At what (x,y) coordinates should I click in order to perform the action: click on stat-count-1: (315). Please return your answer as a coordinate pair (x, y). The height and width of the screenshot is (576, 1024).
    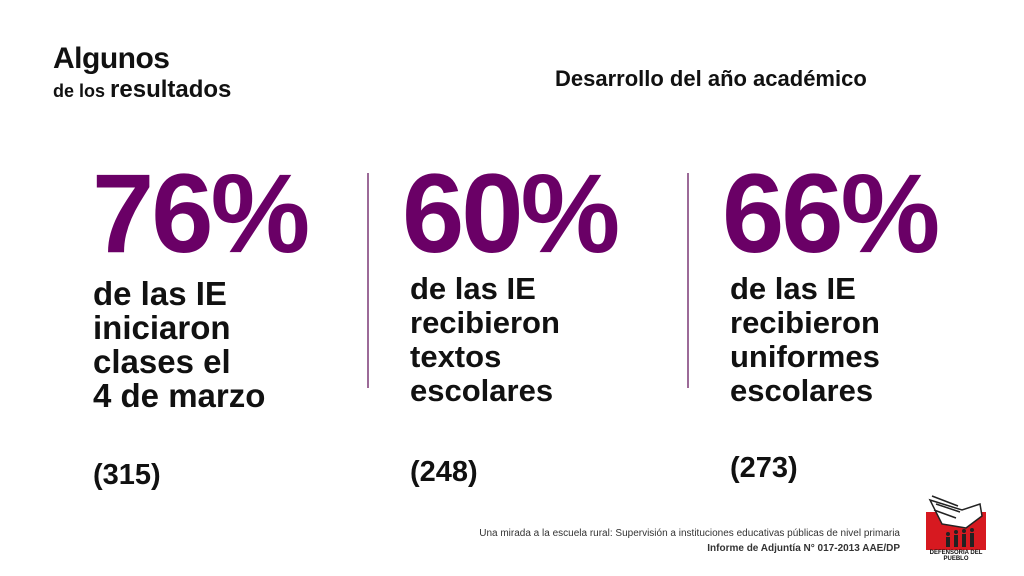
    Looking at the image, I should click on (127, 475).